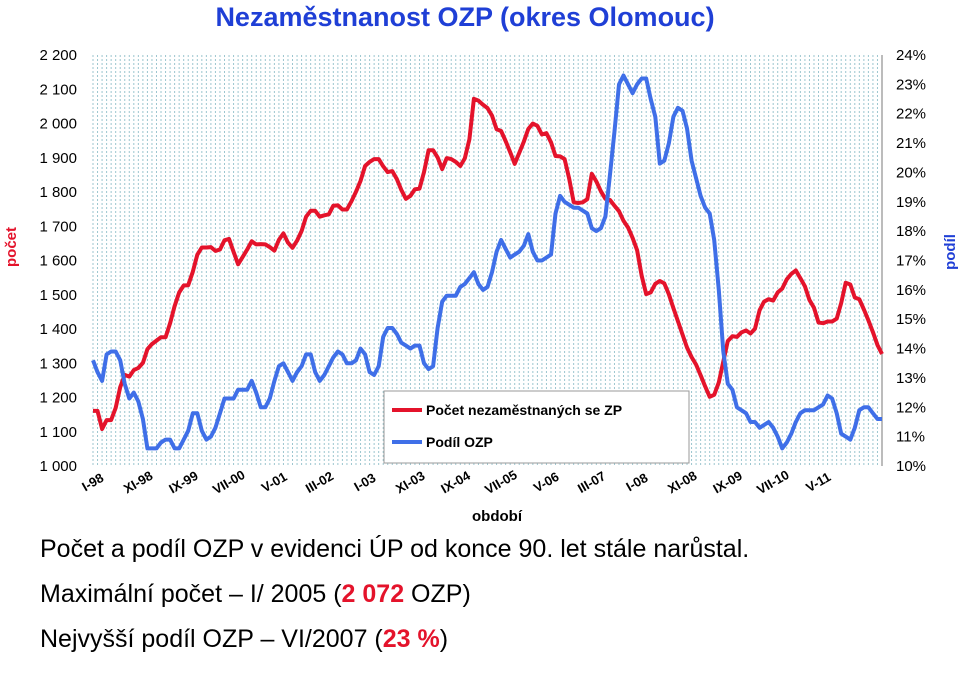 This screenshot has width=960, height=675. Describe the element at coordinates (773, 482) in the screenshot. I see `x-tick-label: VII-10` at that location.